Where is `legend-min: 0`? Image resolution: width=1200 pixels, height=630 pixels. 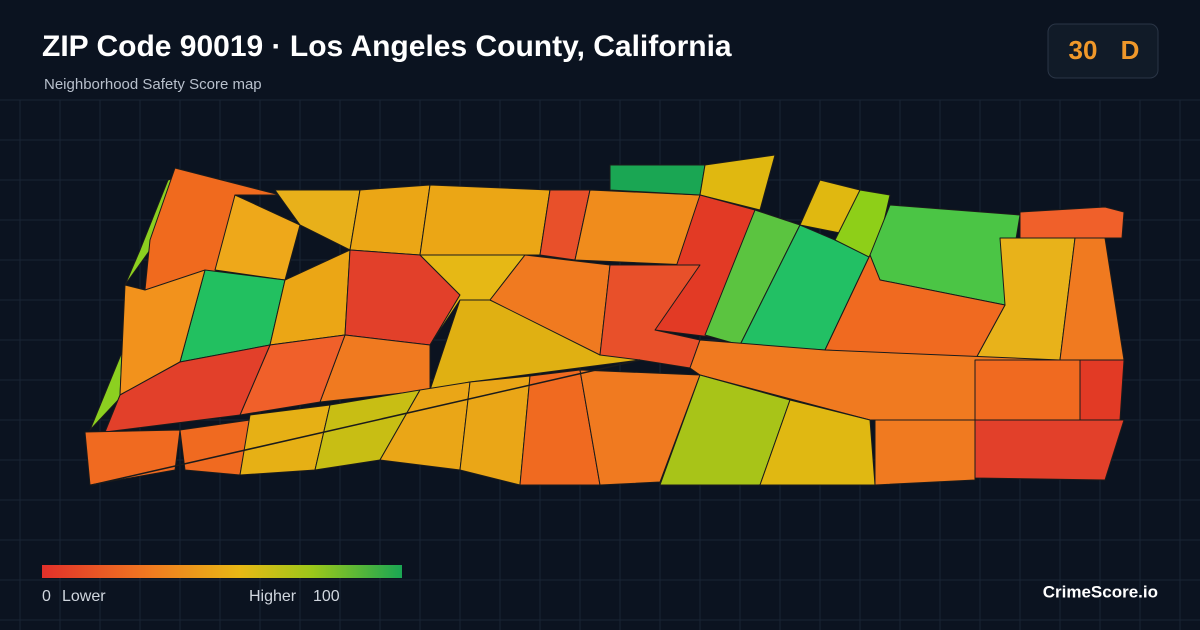 legend-min: 0 is located at coordinates (46, 596).